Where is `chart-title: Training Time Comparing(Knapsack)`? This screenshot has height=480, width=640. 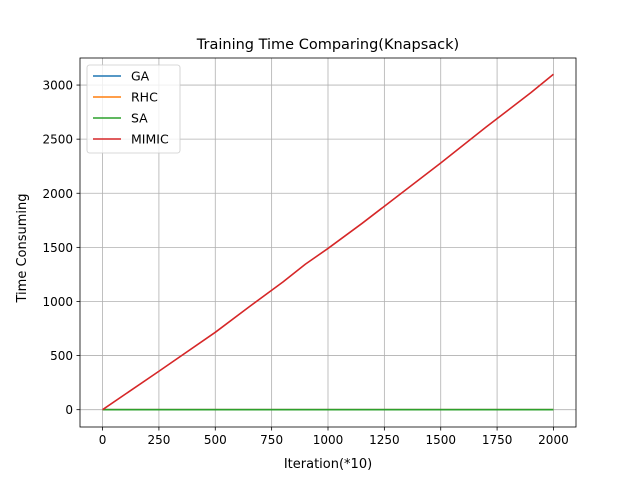 chart-title: Training Time Comparing(Knapsack) is located at coordinates (327, 45).